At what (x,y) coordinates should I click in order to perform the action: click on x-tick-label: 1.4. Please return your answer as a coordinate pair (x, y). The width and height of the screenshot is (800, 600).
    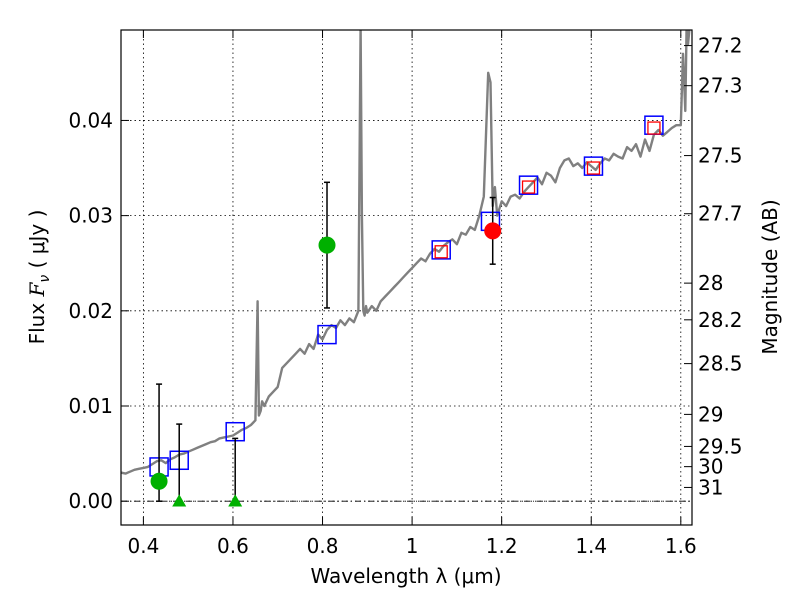
    Looking at the image, I should click on (591, 546).